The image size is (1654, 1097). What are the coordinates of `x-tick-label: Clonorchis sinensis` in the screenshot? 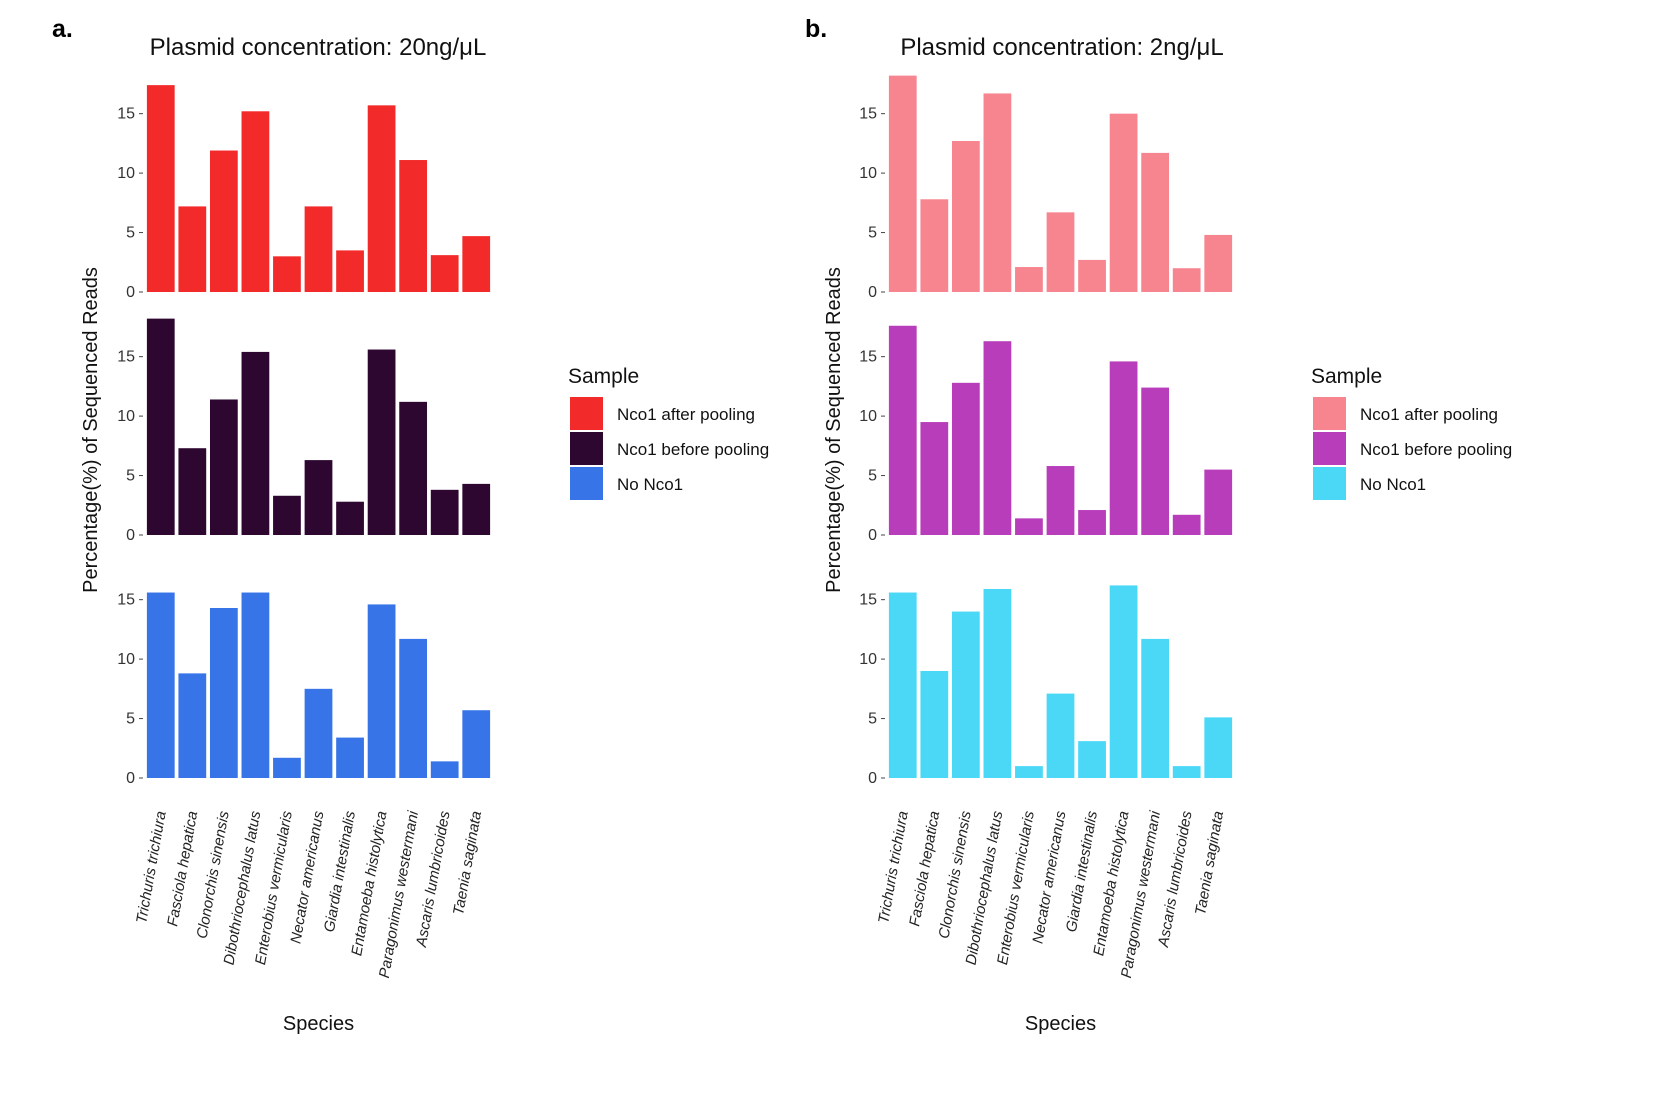 It's located at (955, 874).